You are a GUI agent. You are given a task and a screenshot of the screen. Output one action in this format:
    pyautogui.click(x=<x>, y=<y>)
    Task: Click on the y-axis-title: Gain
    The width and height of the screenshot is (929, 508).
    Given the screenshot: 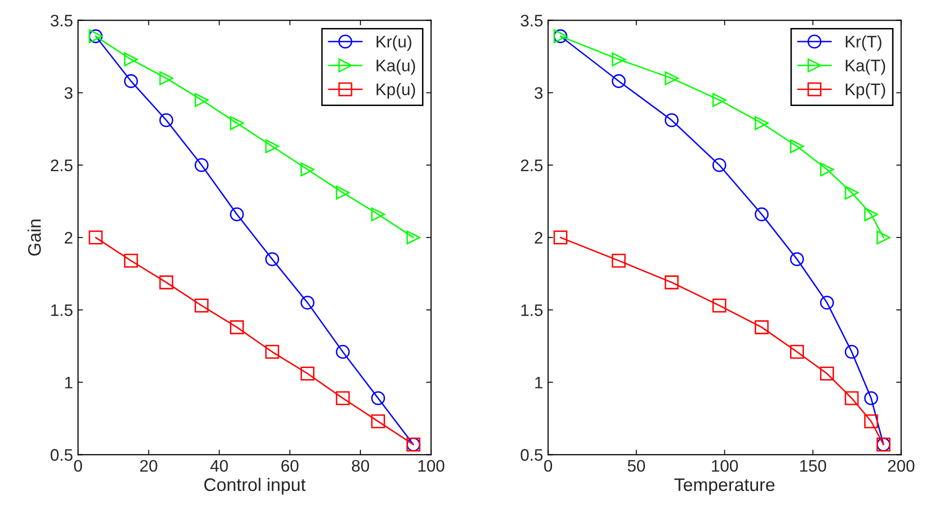 What is the action you would take?
    pyautogui.click(x=34, y=238)
    